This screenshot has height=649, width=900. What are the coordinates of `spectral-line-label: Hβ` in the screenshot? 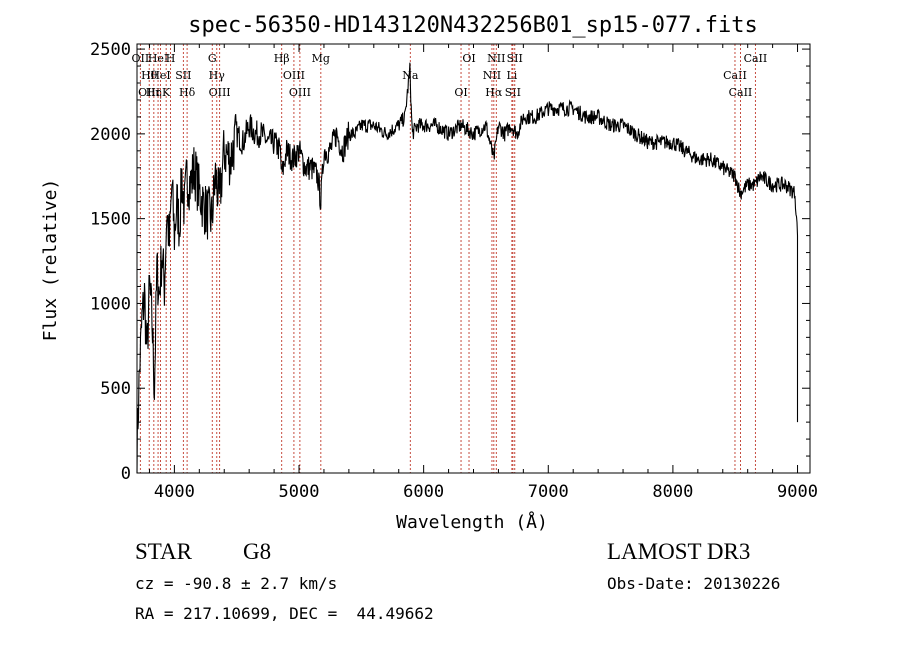 It's located at (282, 58).